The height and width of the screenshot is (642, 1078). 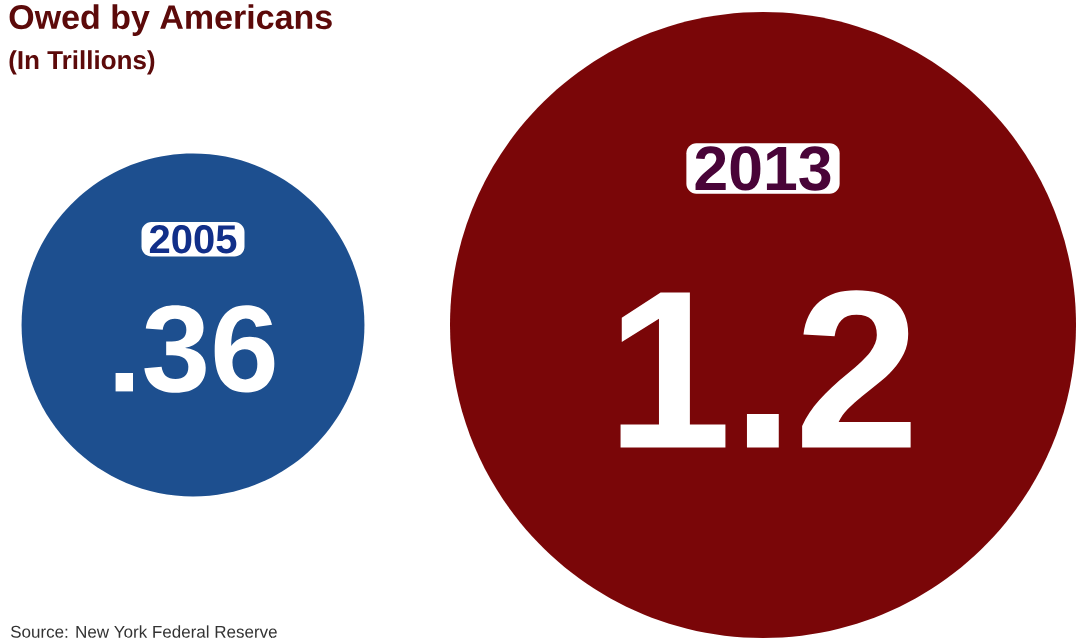 I want to click on category-label: 2013, so click(x=763, y=168).